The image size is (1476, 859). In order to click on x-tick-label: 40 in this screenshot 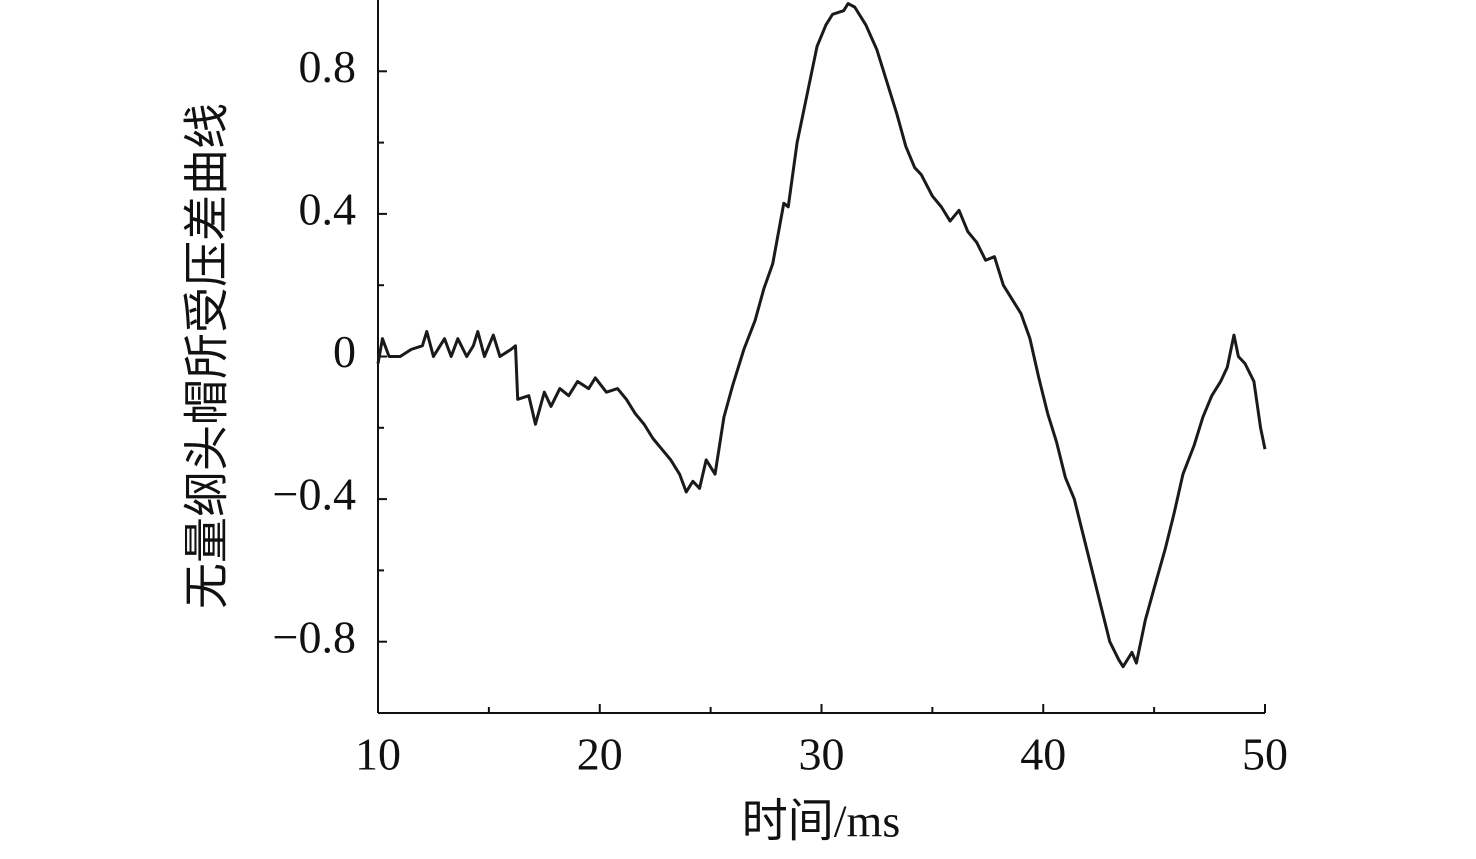, I will do `click(1043, 754)`.